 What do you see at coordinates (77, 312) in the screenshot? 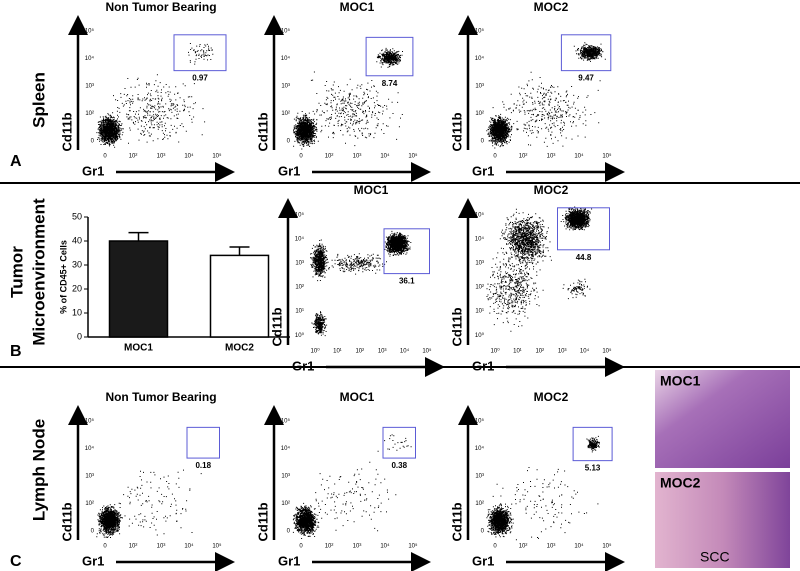
I see `y-tick-label: 10` at bounding box center [77, 312].